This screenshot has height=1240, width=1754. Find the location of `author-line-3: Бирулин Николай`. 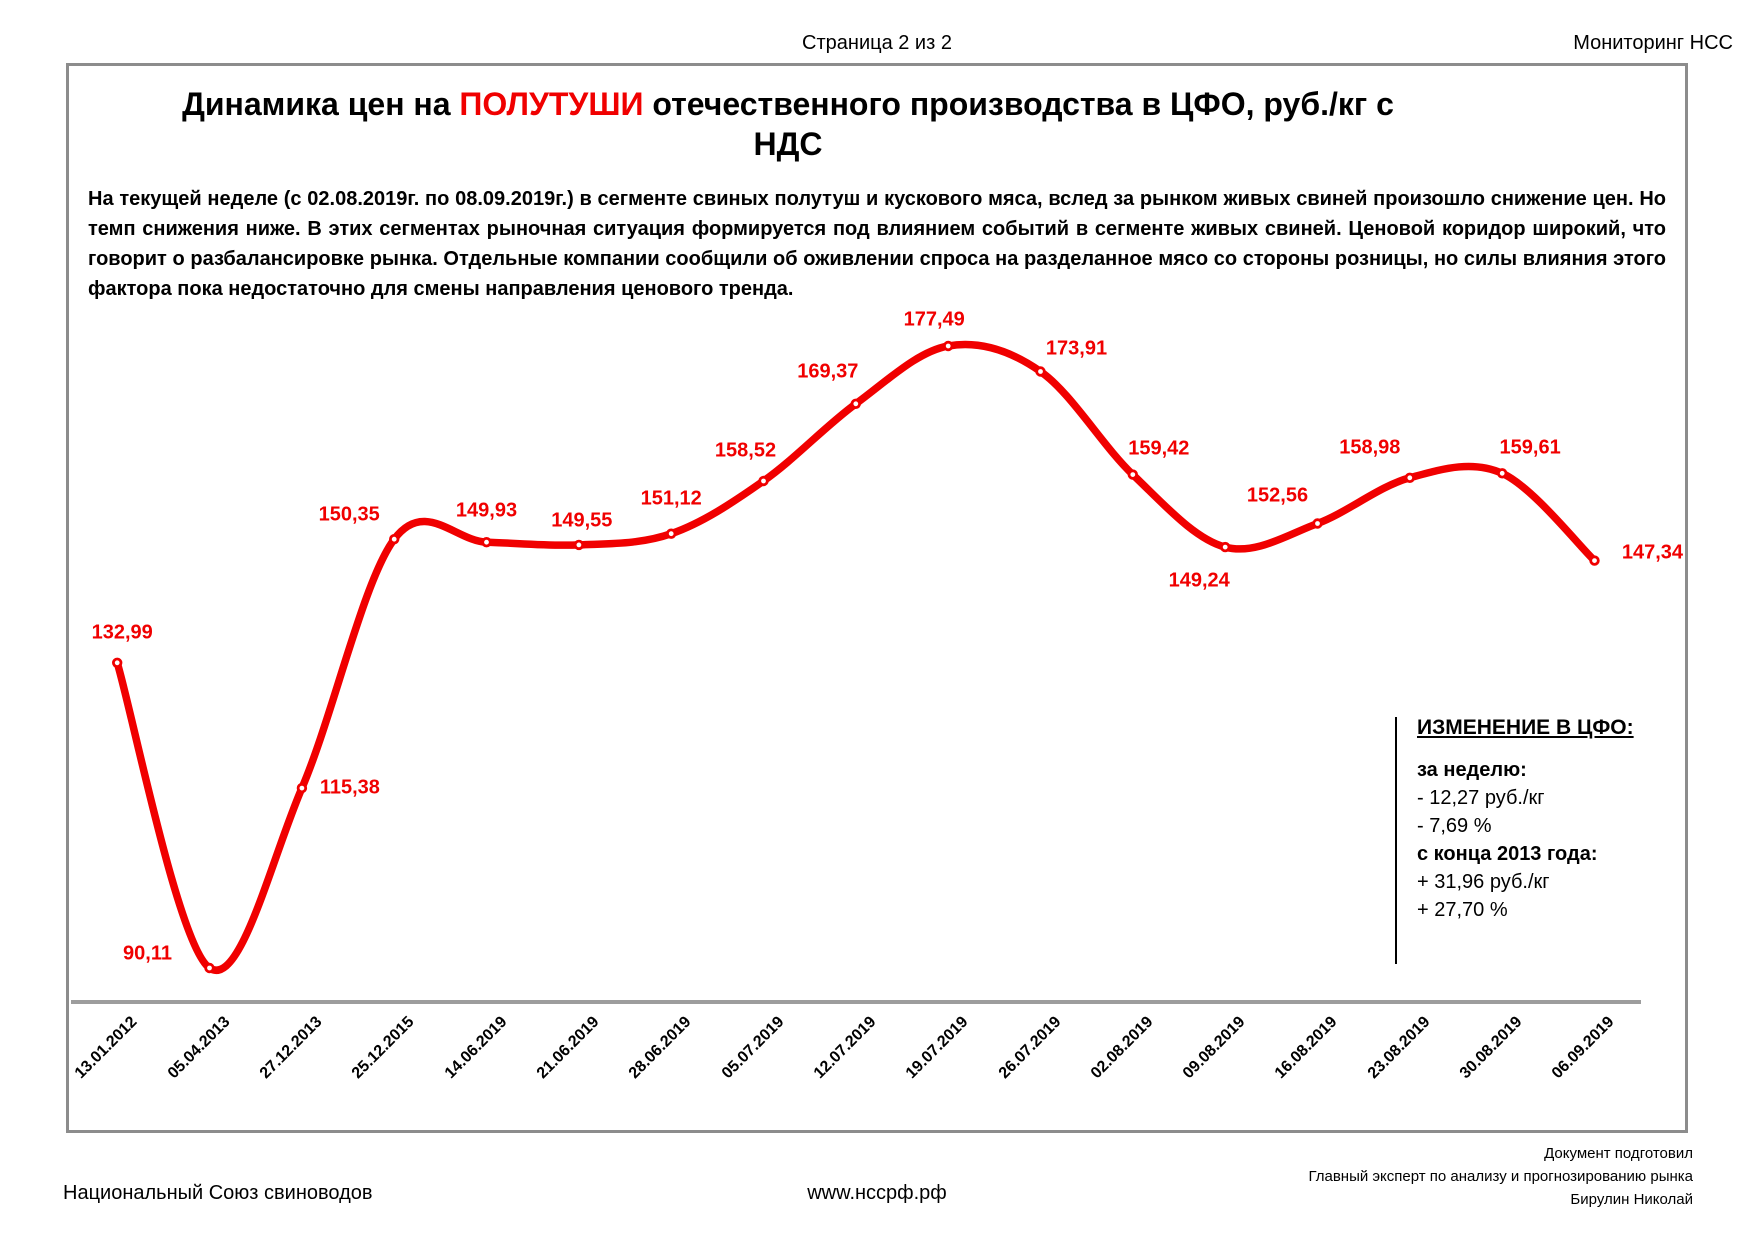

author-line-3: Бирулин Николай is located at coordinates (1631, 1199).